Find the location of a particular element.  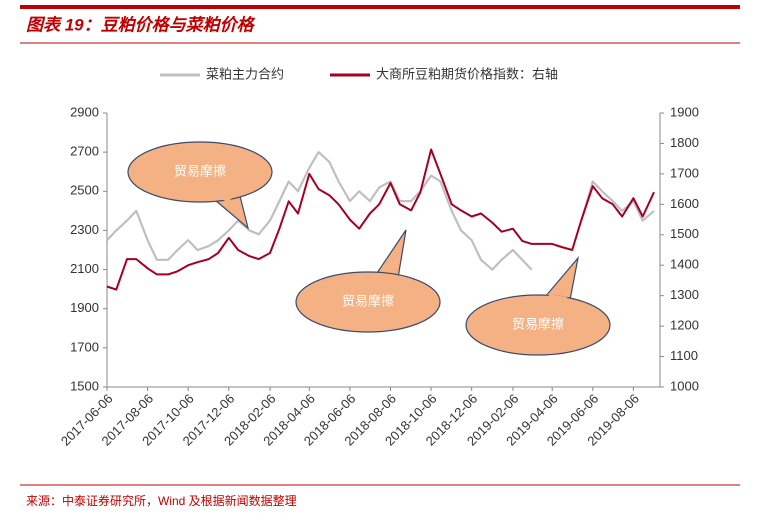

y2-tick-label: 1200 is located at coordinates (684, 325).